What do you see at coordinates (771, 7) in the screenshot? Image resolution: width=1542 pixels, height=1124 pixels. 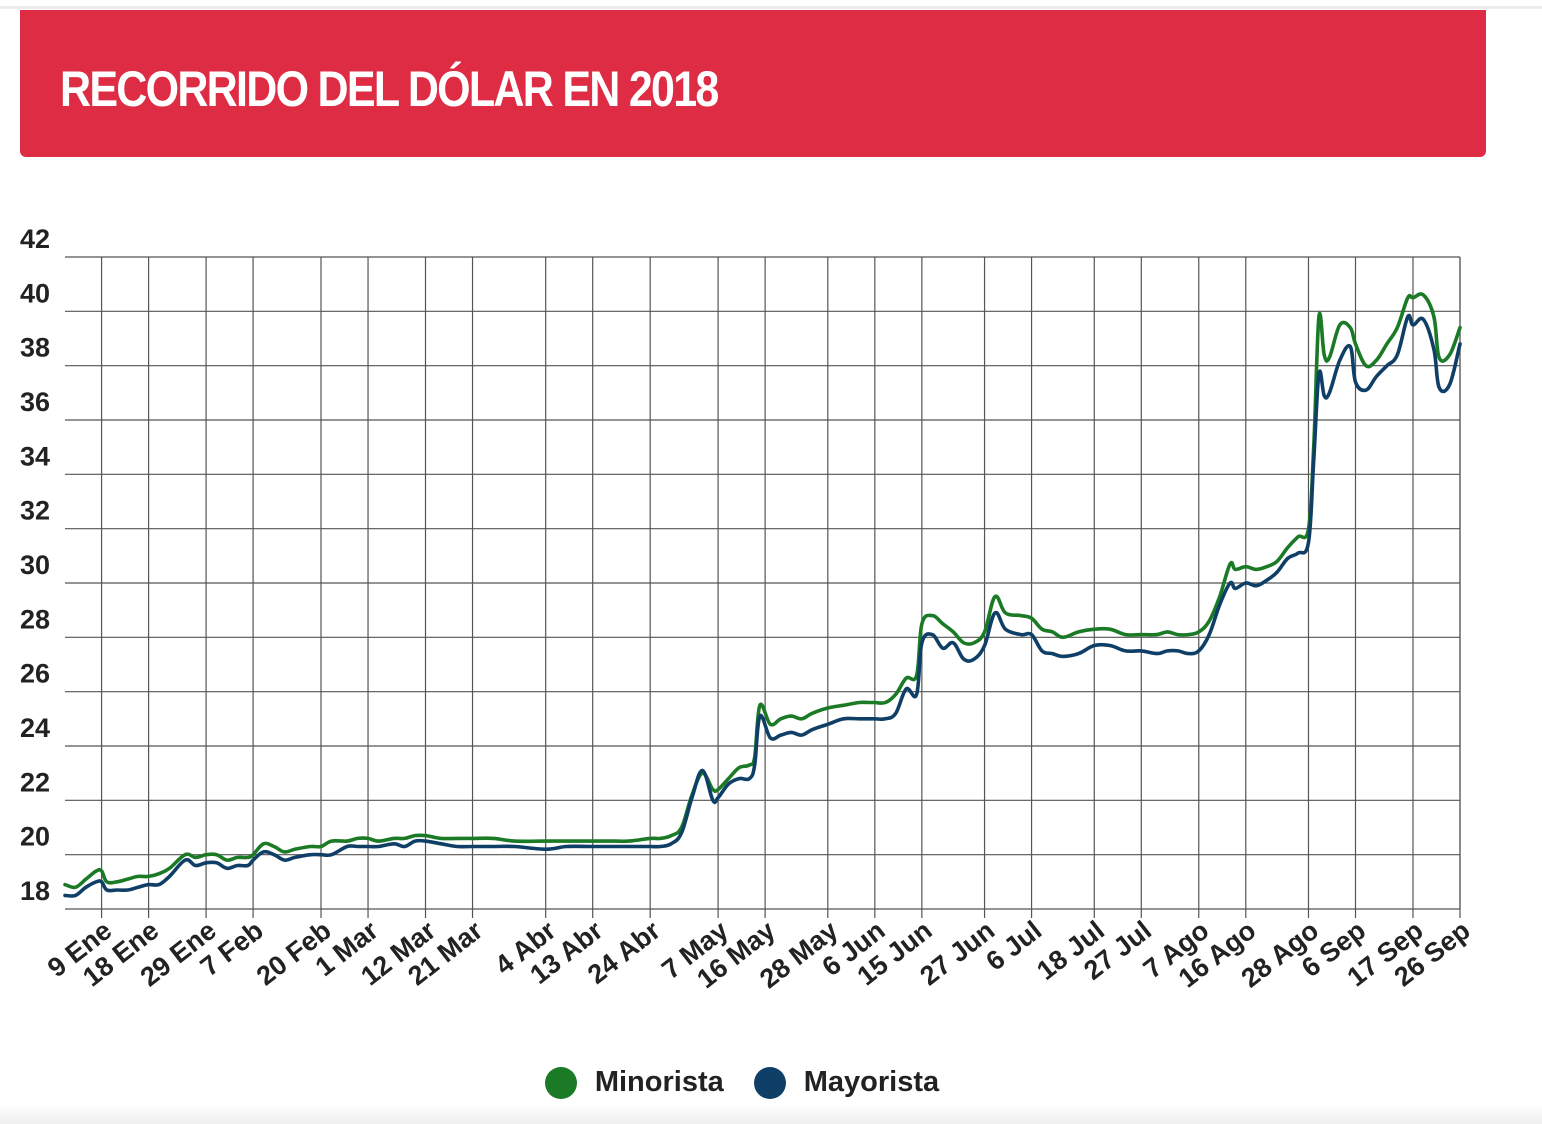 I see `top-divider` at bounding box center [771, 7].